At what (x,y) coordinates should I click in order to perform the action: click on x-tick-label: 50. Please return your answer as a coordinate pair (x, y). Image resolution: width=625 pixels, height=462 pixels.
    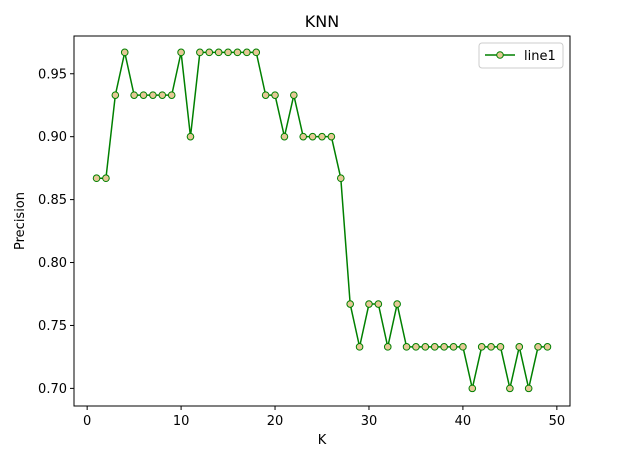
    Looking at the image, I should click on (557, 421).